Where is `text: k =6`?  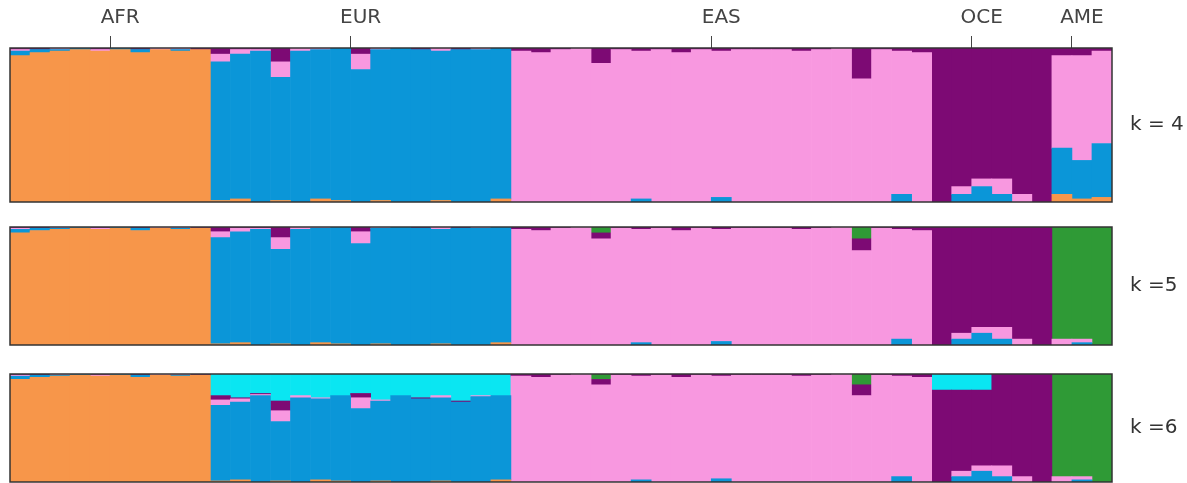 text: k =6 is located at coordinates (1154, 426).